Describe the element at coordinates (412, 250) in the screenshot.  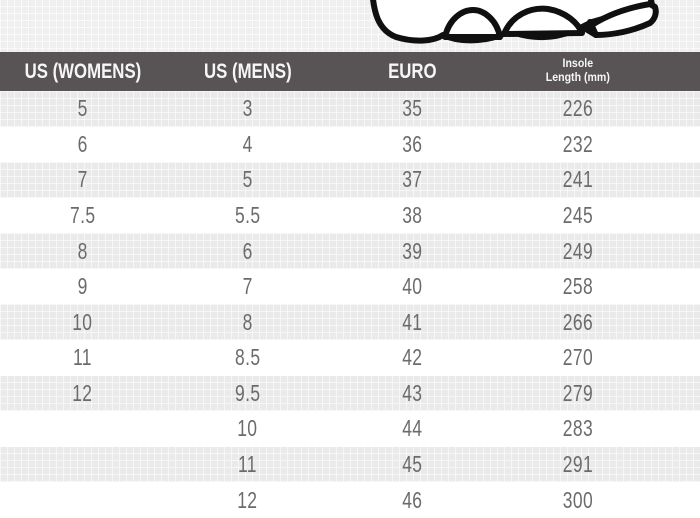
I see `cell-euro: 39` at that location.